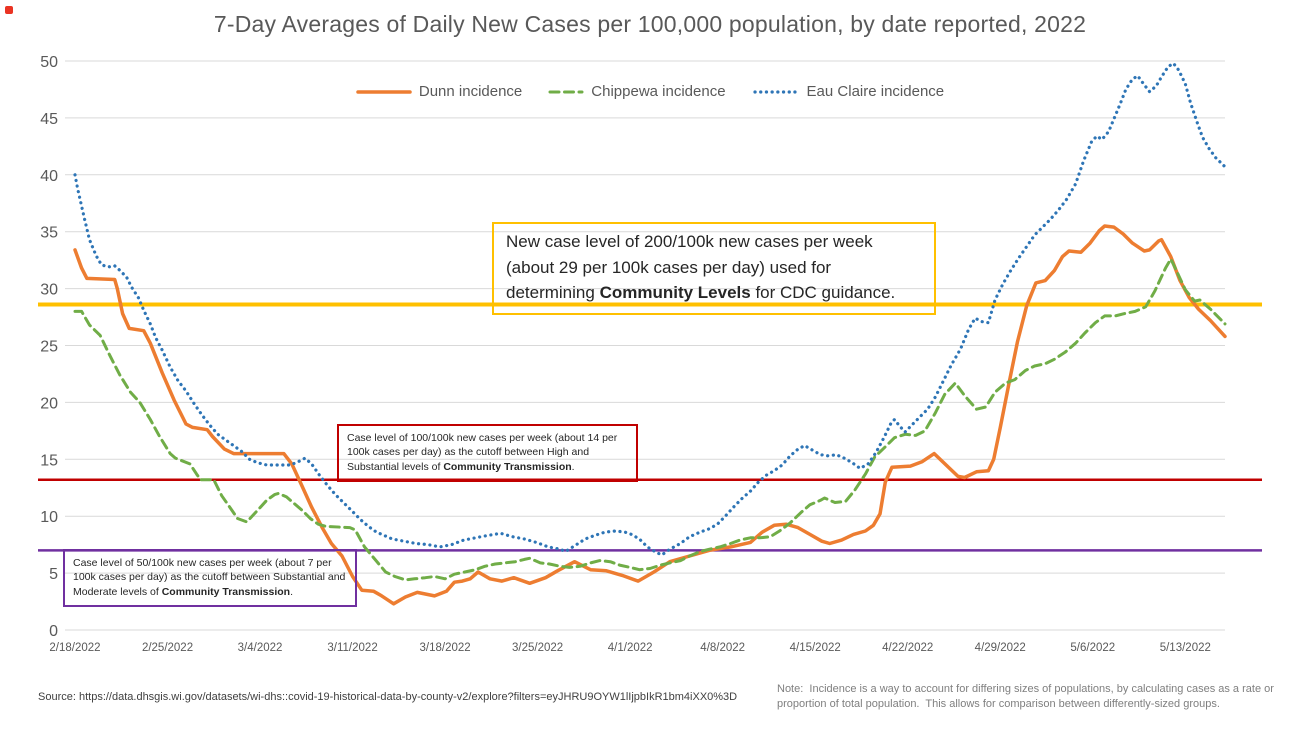  What do you see at coordinates (875, 91) in the screenshot?
I see `legend-label-eau-claire: Eau Claire incidence` at bounding box center [875, 91].